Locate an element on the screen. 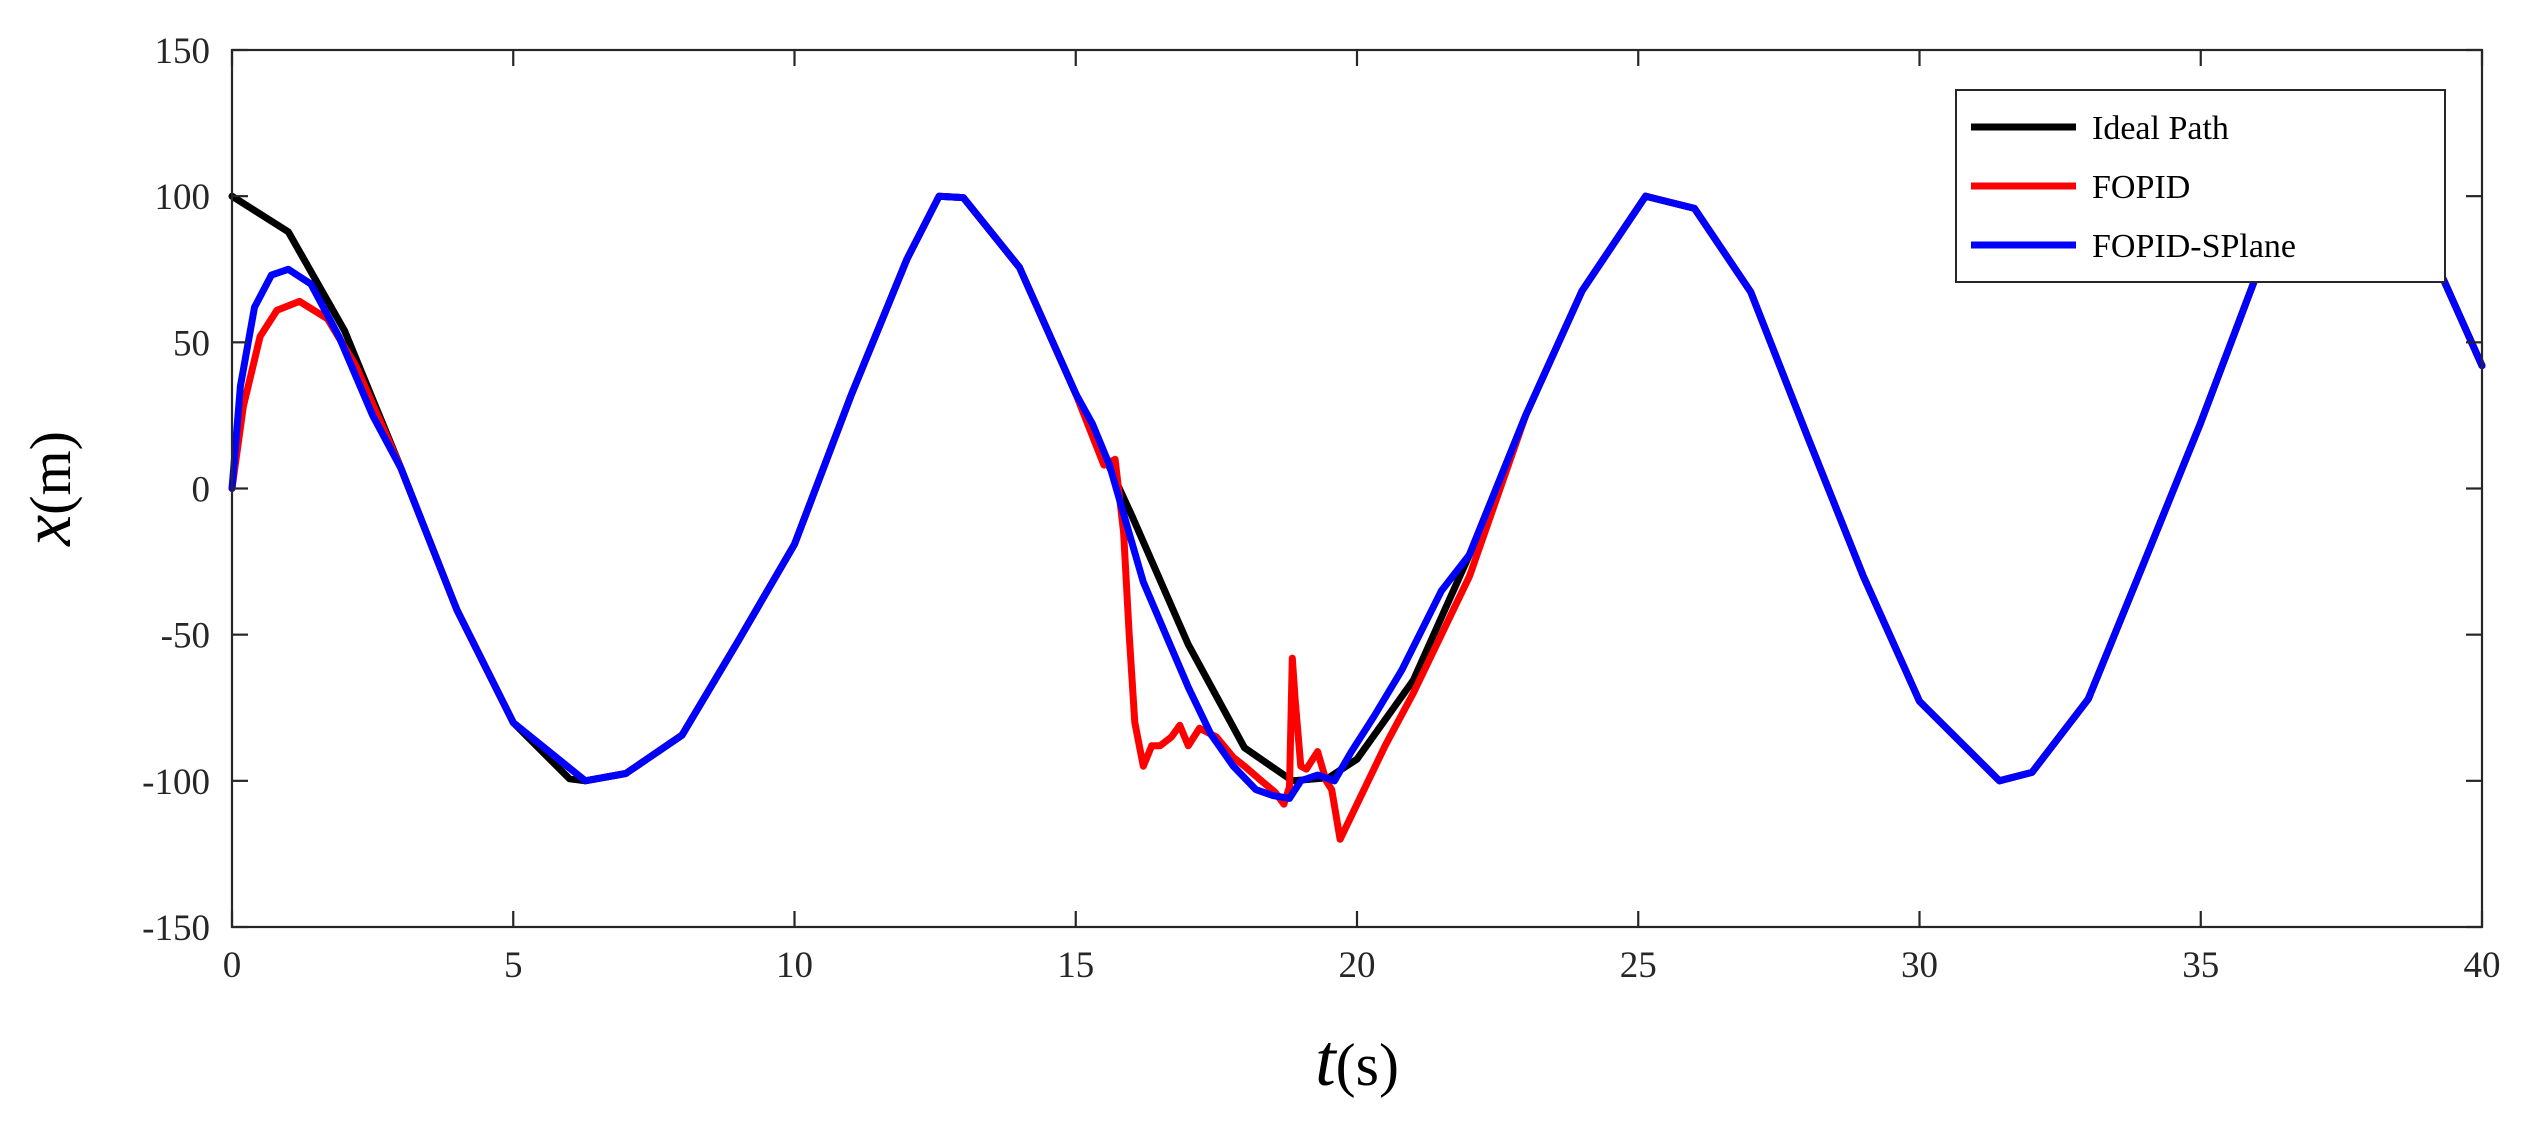 The width and height of the screenshot is (2527, 1129). x-tick-label: 25 is located at coordinates (1638, 965).